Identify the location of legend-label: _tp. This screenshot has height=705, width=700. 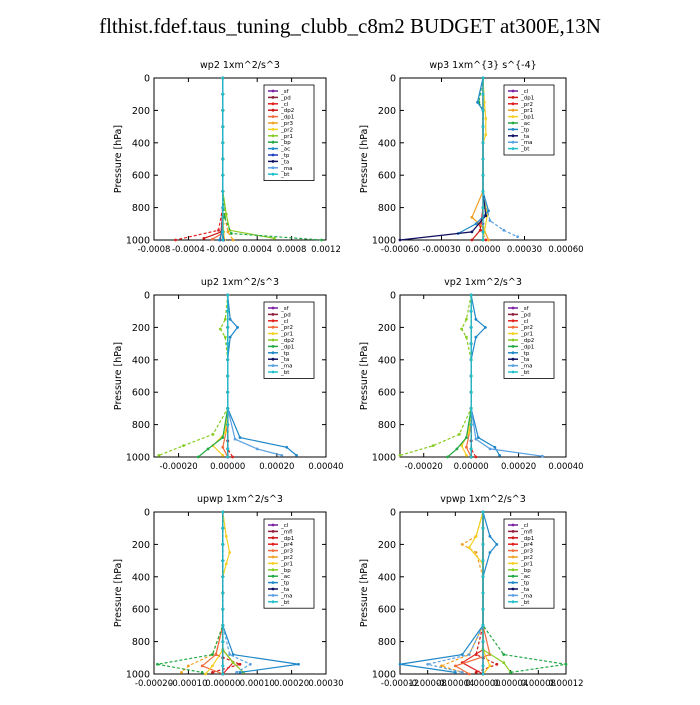
(525, 584).